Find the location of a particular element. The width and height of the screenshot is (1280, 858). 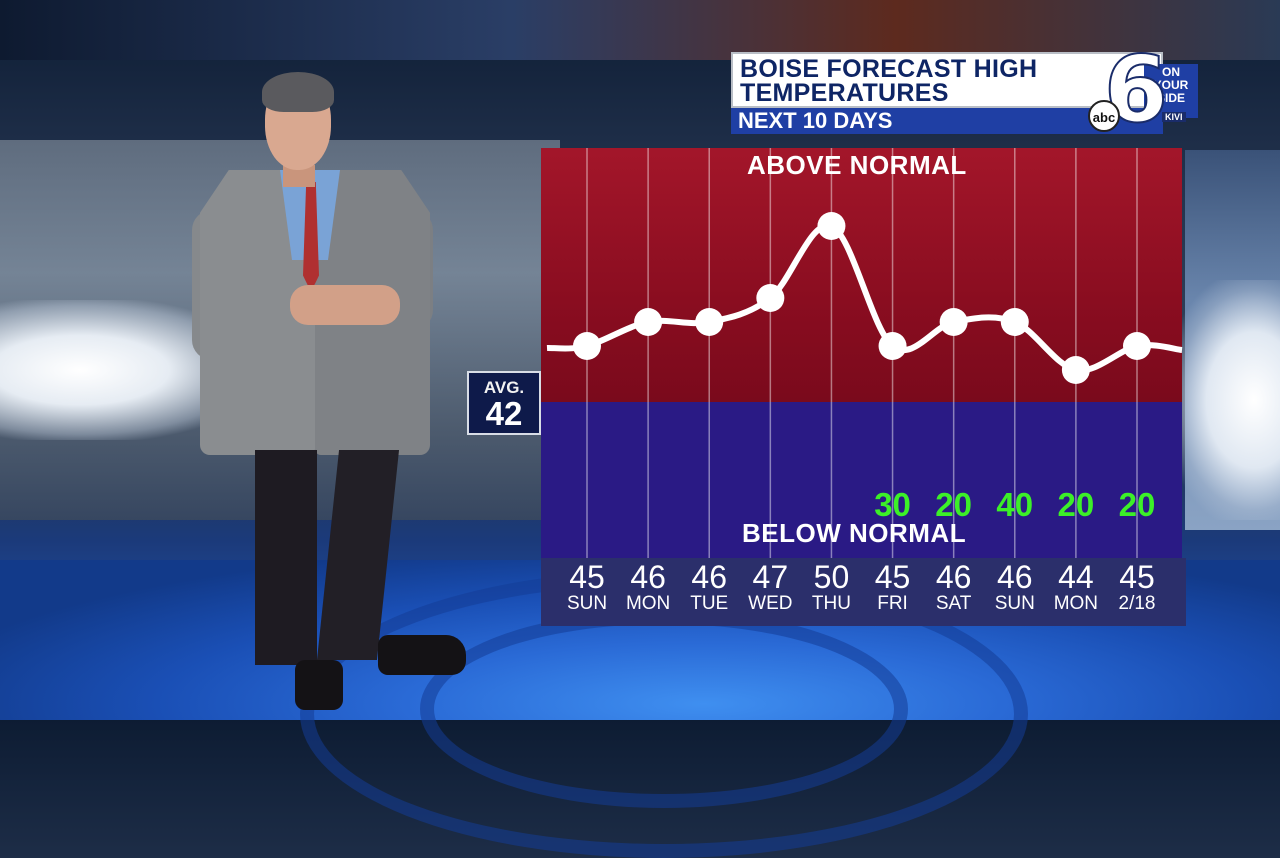

day-name-label: THU is located at coordinates (831, 603).